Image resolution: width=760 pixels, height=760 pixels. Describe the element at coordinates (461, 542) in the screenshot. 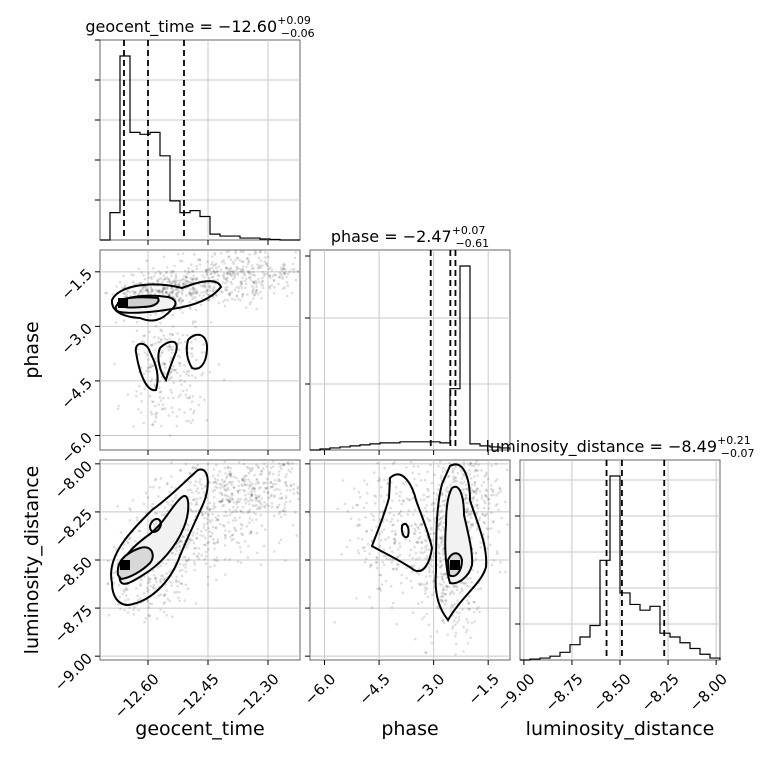

I see `contour-outer` at that location.